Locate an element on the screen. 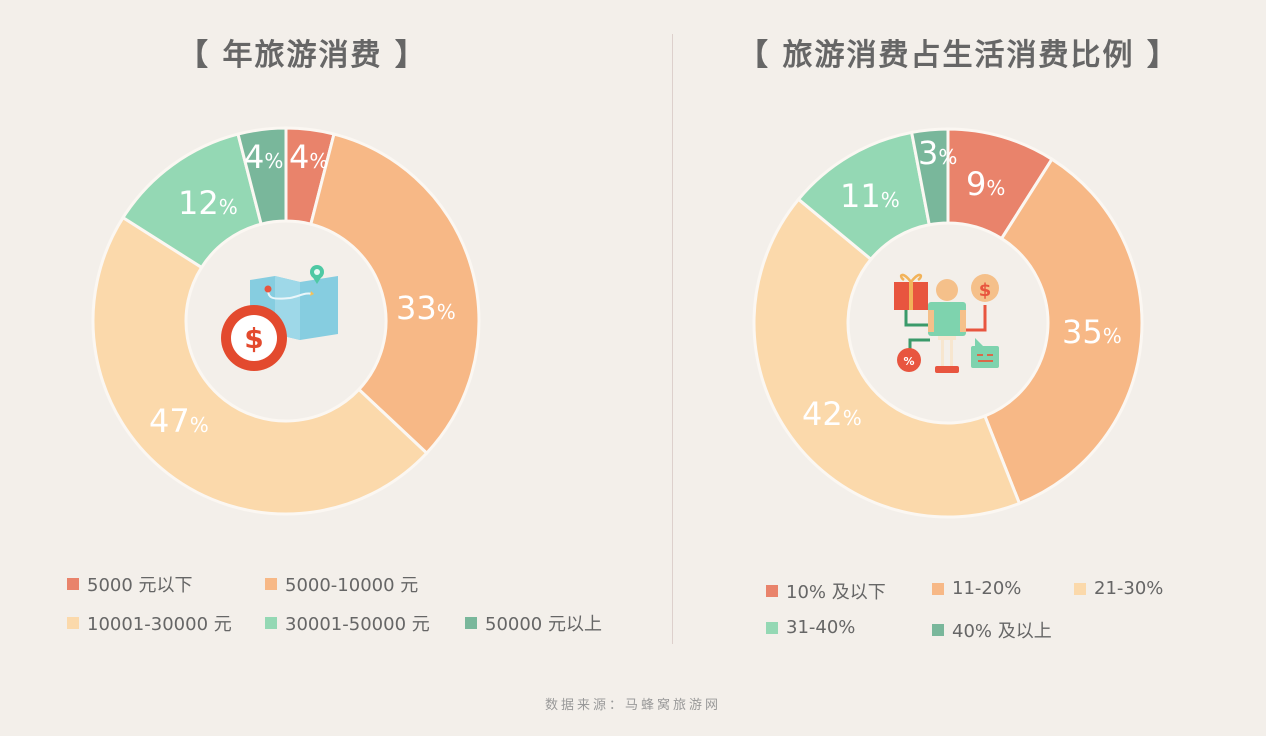 The height and width of the screenshot is (736, 1266). legend-item: 11-20% is located at coordinates (976, 588).